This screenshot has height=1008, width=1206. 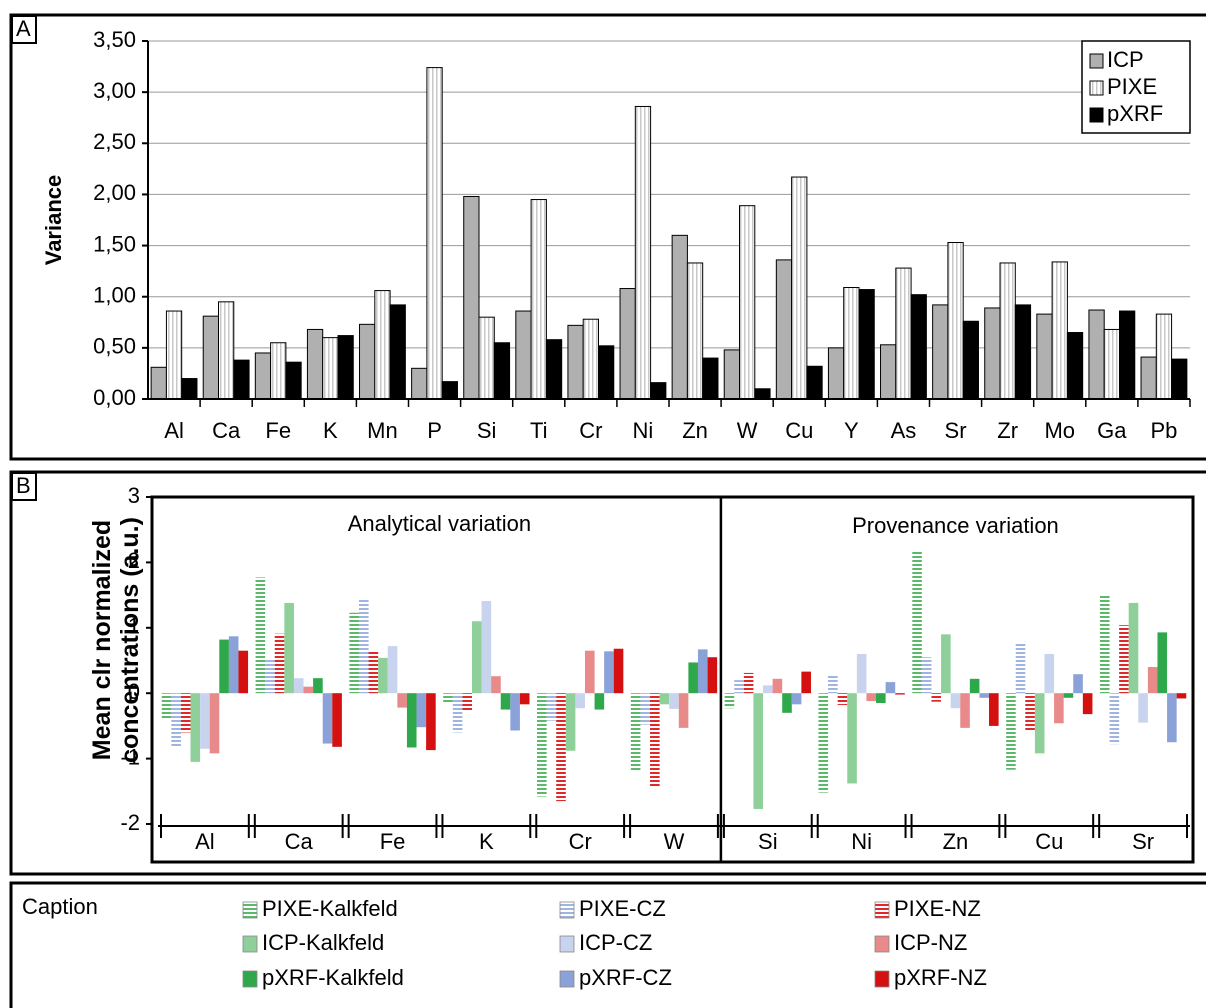 What do you see at coordinates (205, 841) in the screenshot?
I see `x-tick-label: Al` at bounding box center [205, 841].